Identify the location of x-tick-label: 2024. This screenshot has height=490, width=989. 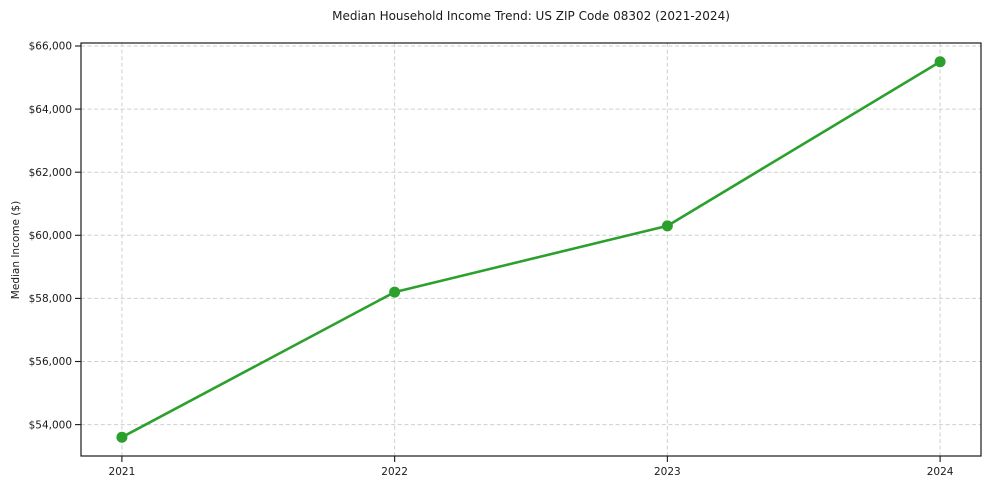
(940, 472).